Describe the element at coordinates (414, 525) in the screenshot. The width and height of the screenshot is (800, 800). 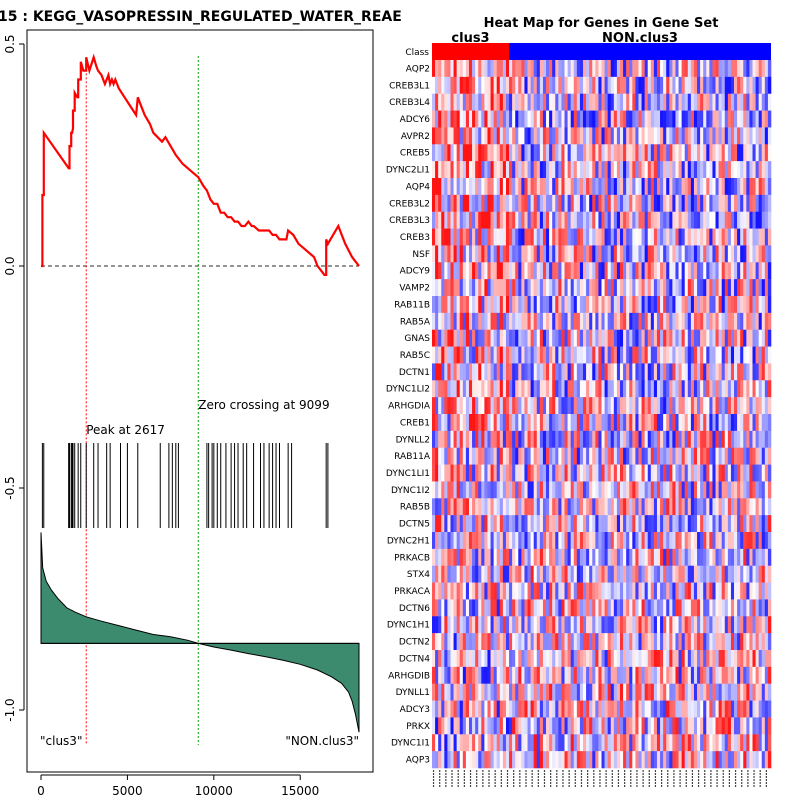
I see `gene-label: DCTN5` at that location.